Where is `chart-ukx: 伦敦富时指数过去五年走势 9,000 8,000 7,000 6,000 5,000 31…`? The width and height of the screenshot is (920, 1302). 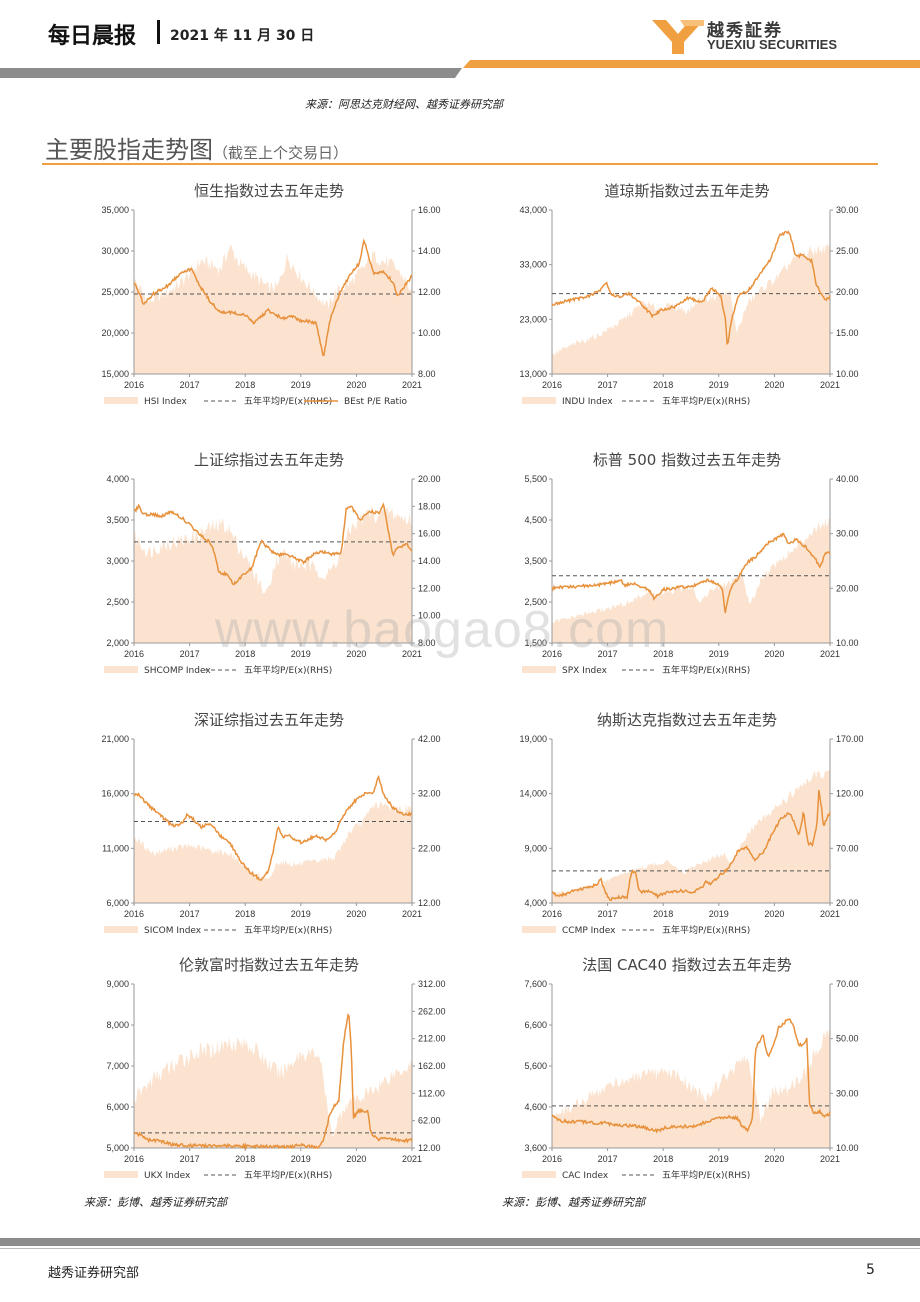
chart-ukx: 伦敦富时指数过去五年走势 9,000 8,000 7,000 6,000 5,000 31… is located at coordinates (269, 1079).